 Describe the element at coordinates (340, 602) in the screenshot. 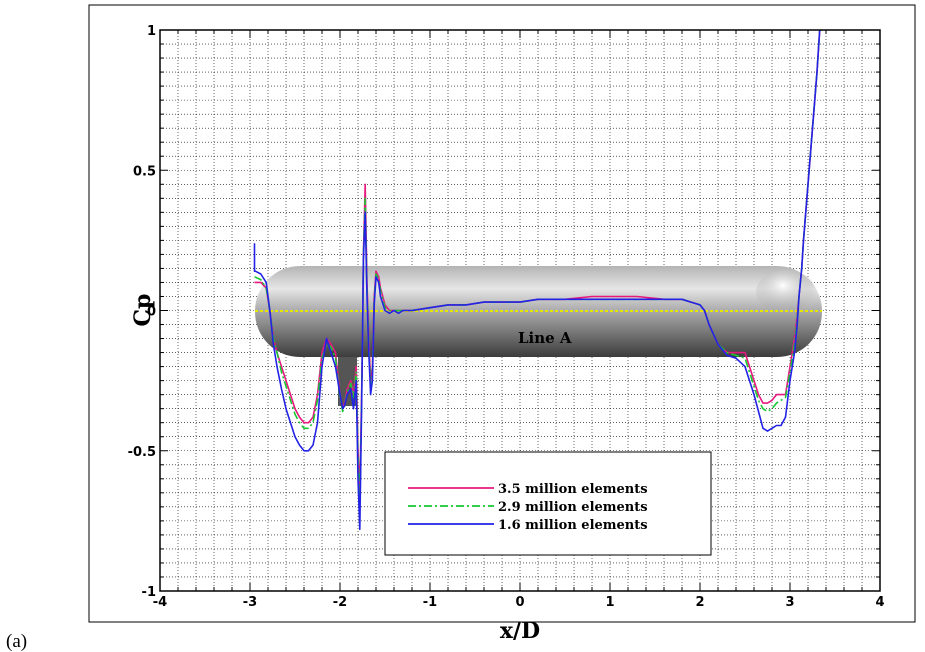

I see `x-tick-label: -2` at that location.